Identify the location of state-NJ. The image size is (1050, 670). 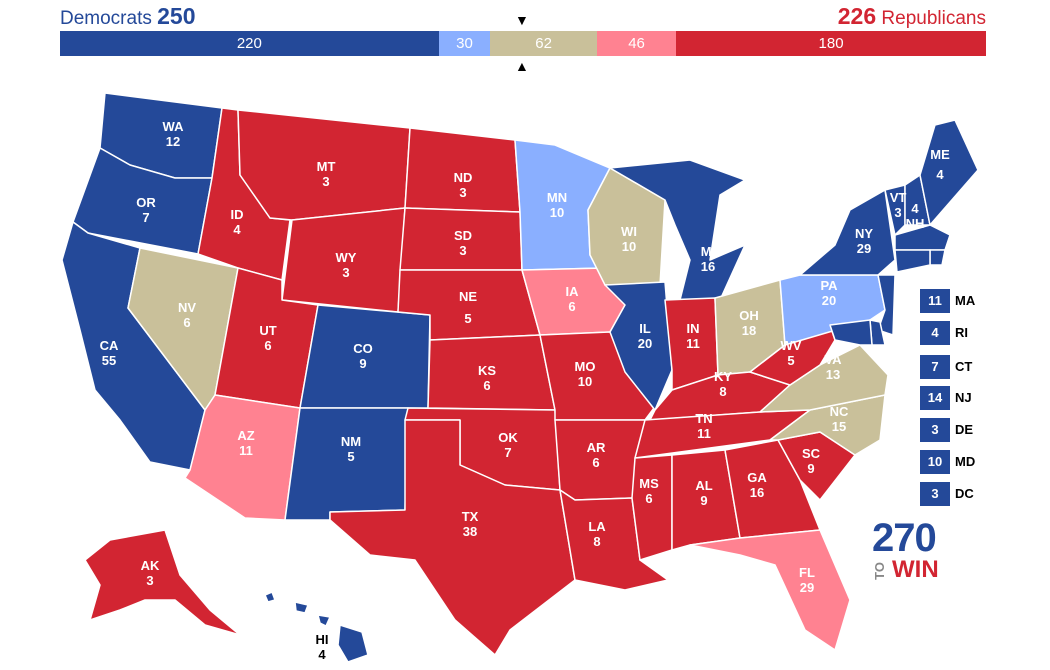
(886, 305).